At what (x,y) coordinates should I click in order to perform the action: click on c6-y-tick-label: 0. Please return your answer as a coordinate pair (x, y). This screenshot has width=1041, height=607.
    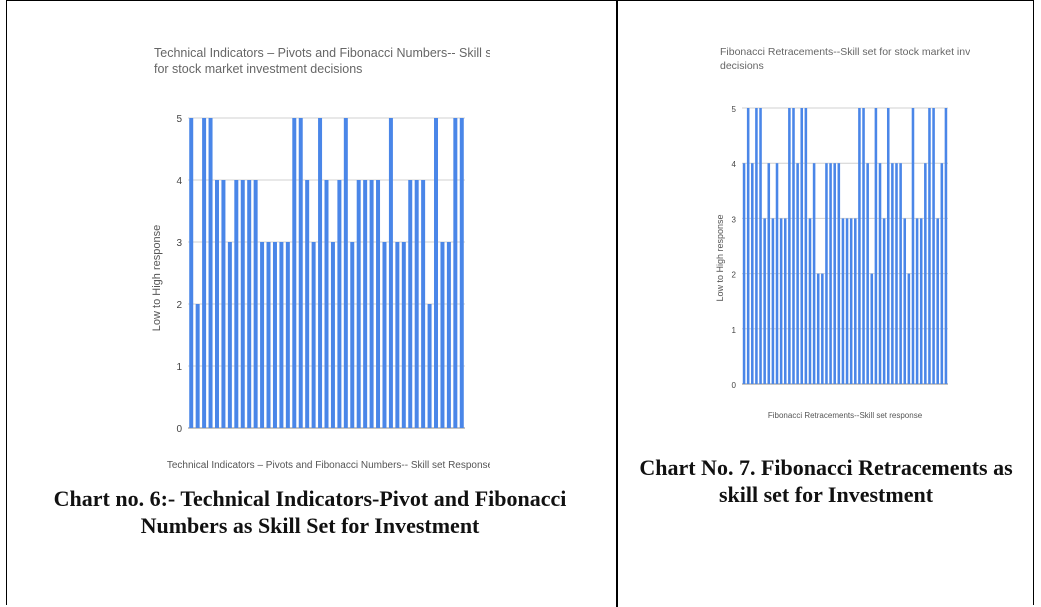
    Looking at the image, I should click on (179, 429).